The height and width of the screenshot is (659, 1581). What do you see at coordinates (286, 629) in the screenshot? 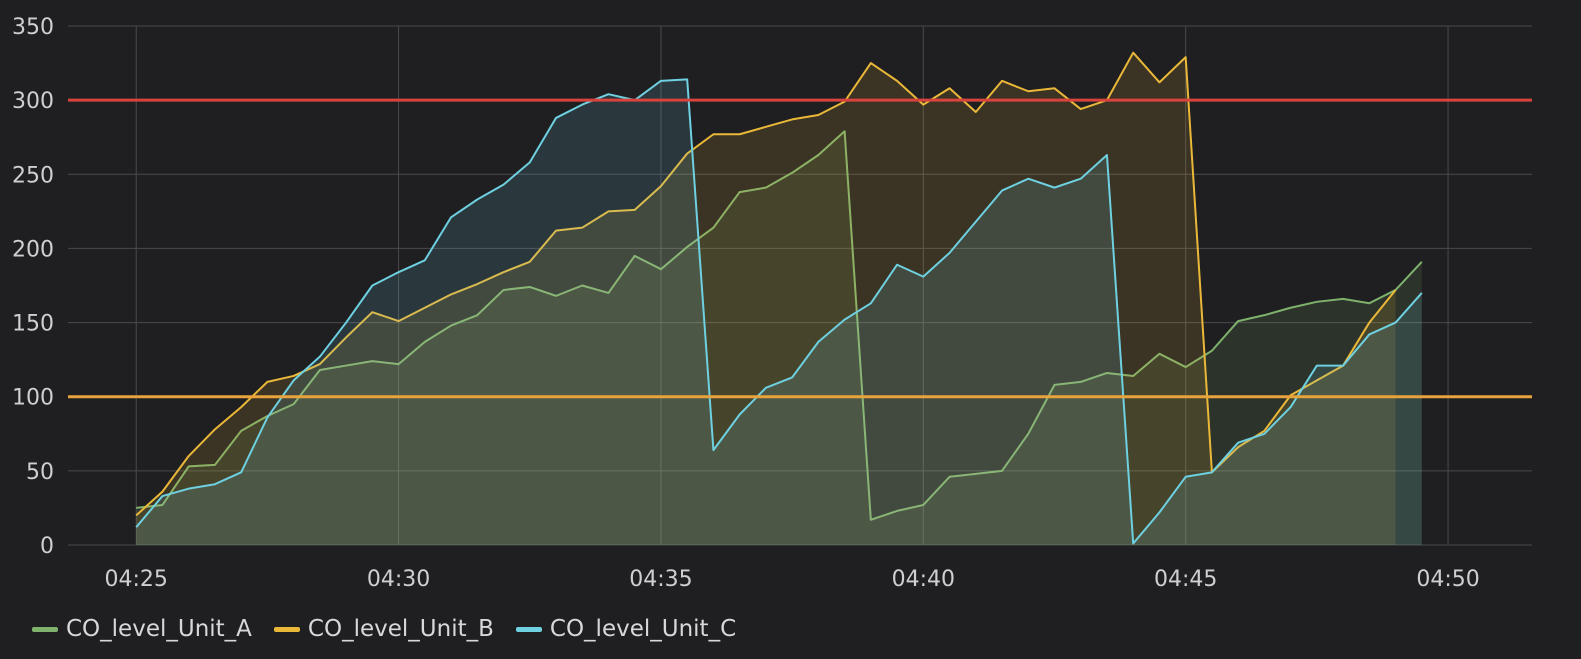
I see `legend-swatch-co-level-unit-b` at bounding box center [286, 629].